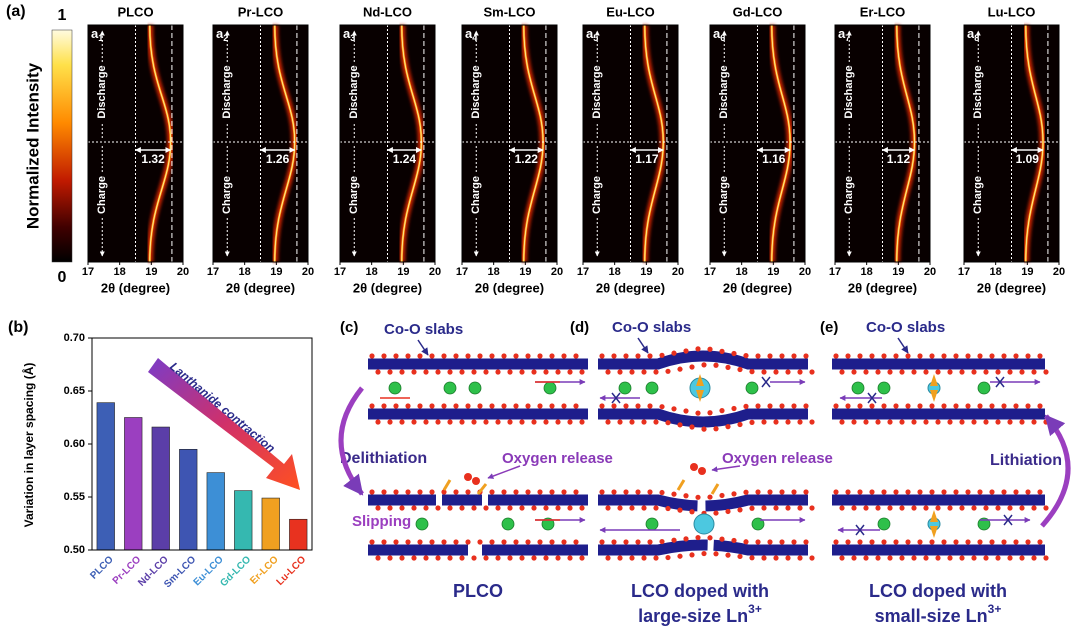 This screenshot has width=1080, height=634. I want to click on map-title: Nd-LCO, so click(387, 11).